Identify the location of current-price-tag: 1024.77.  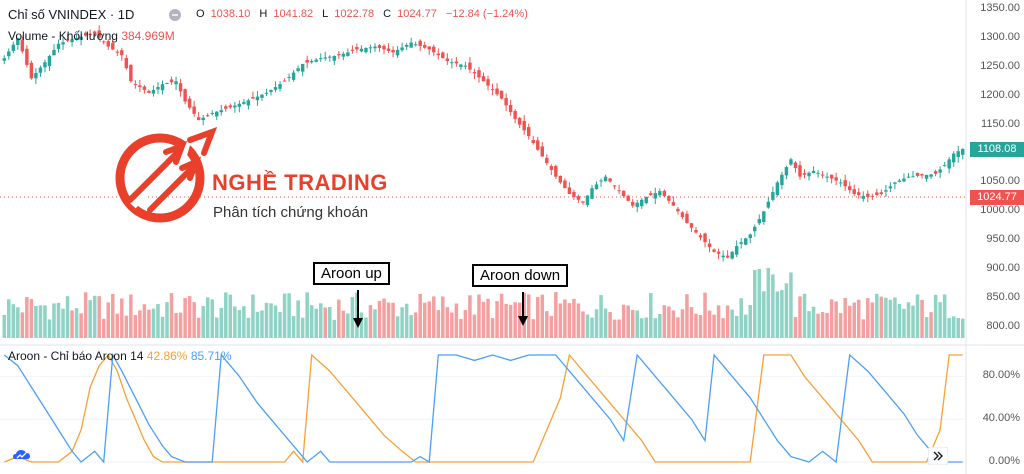
(997, 198).